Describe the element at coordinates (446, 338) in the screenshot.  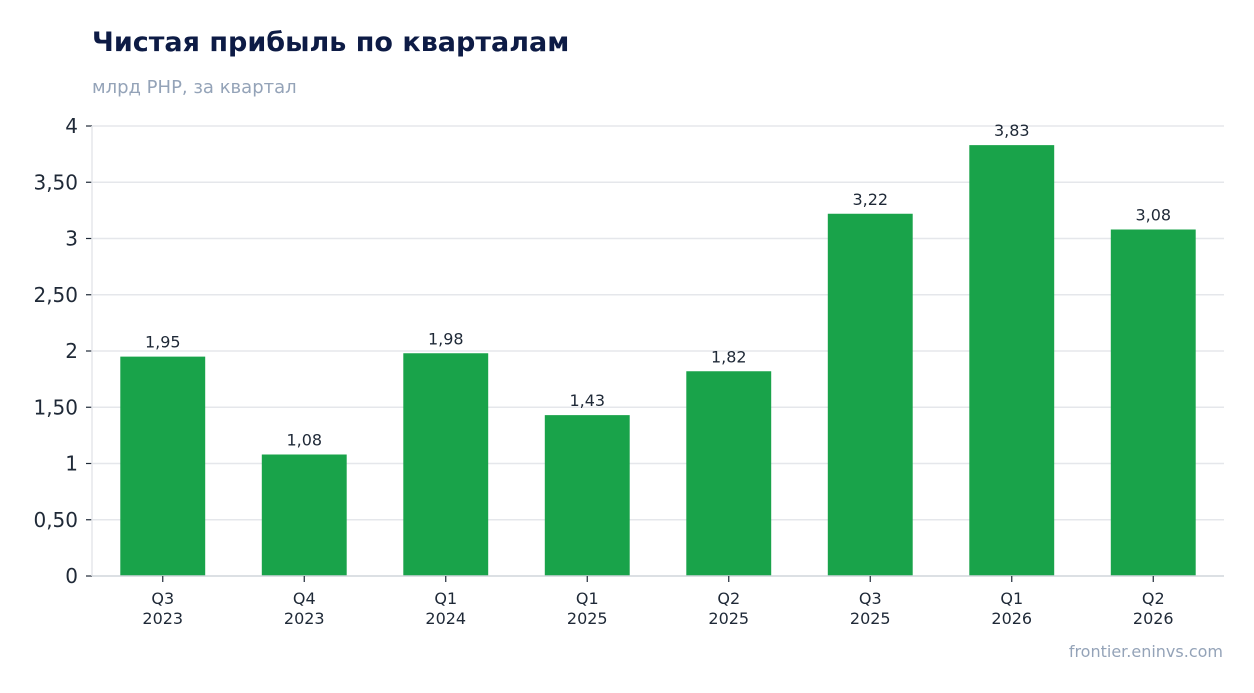
I see `data-label: 1,98` at that location.